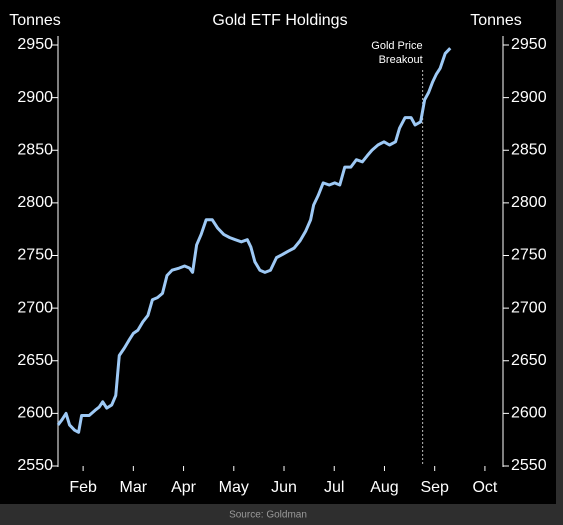 The height and width of the screenshot is (525, 563). I want to click on y-tick-label: 2600, so click(35, 413).